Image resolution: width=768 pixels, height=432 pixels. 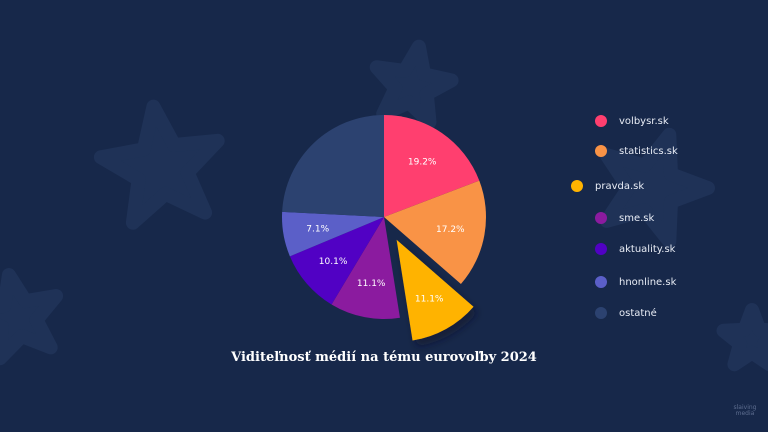 I want to click on slice-label-aktuality-sk: 10.1%, so click(x=333, y=262).